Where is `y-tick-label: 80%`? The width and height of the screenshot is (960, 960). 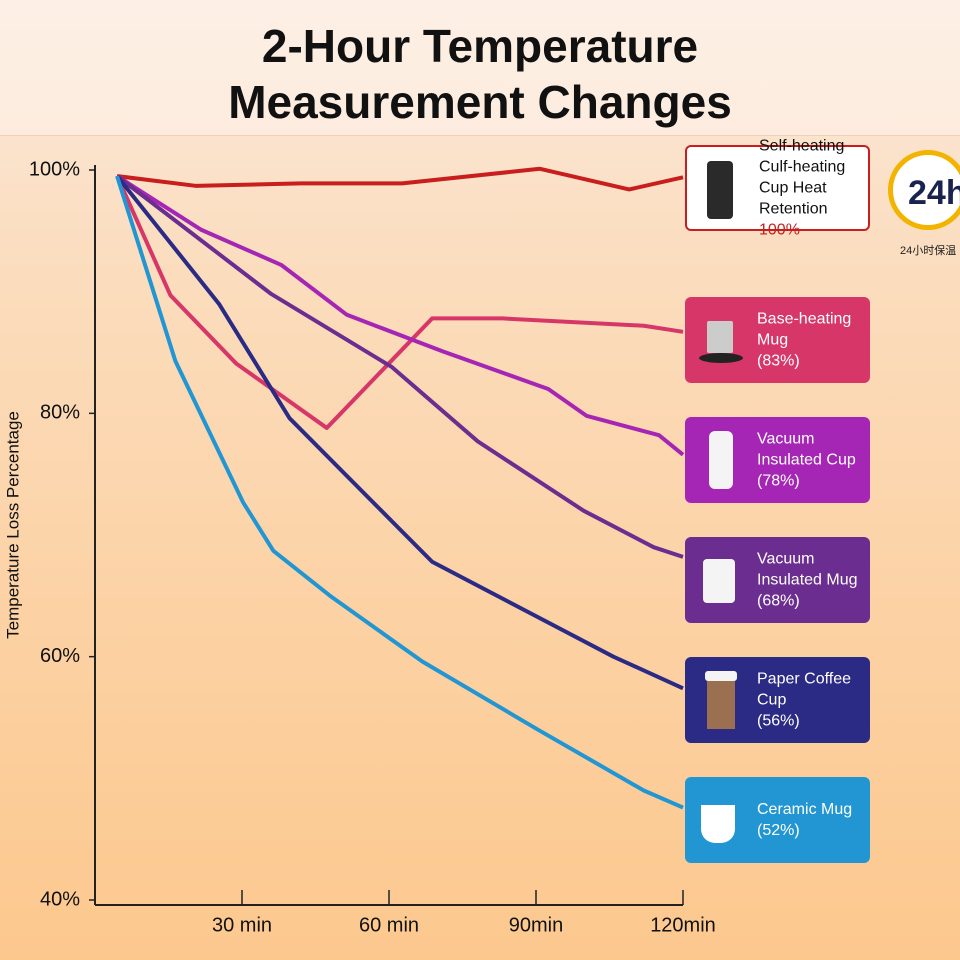
y-tick-label: 80% is located at coordinates (60, 413).